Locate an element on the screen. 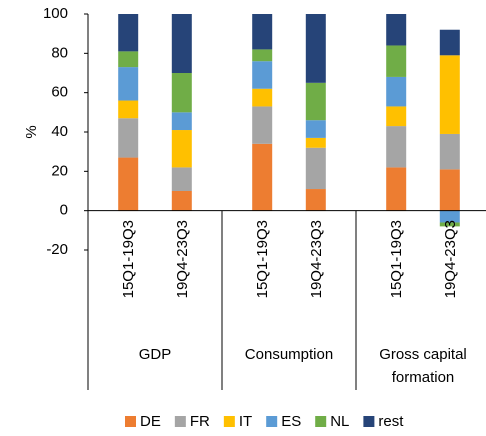  group-label: Gross capital formation is located at coordinates (423, 366).